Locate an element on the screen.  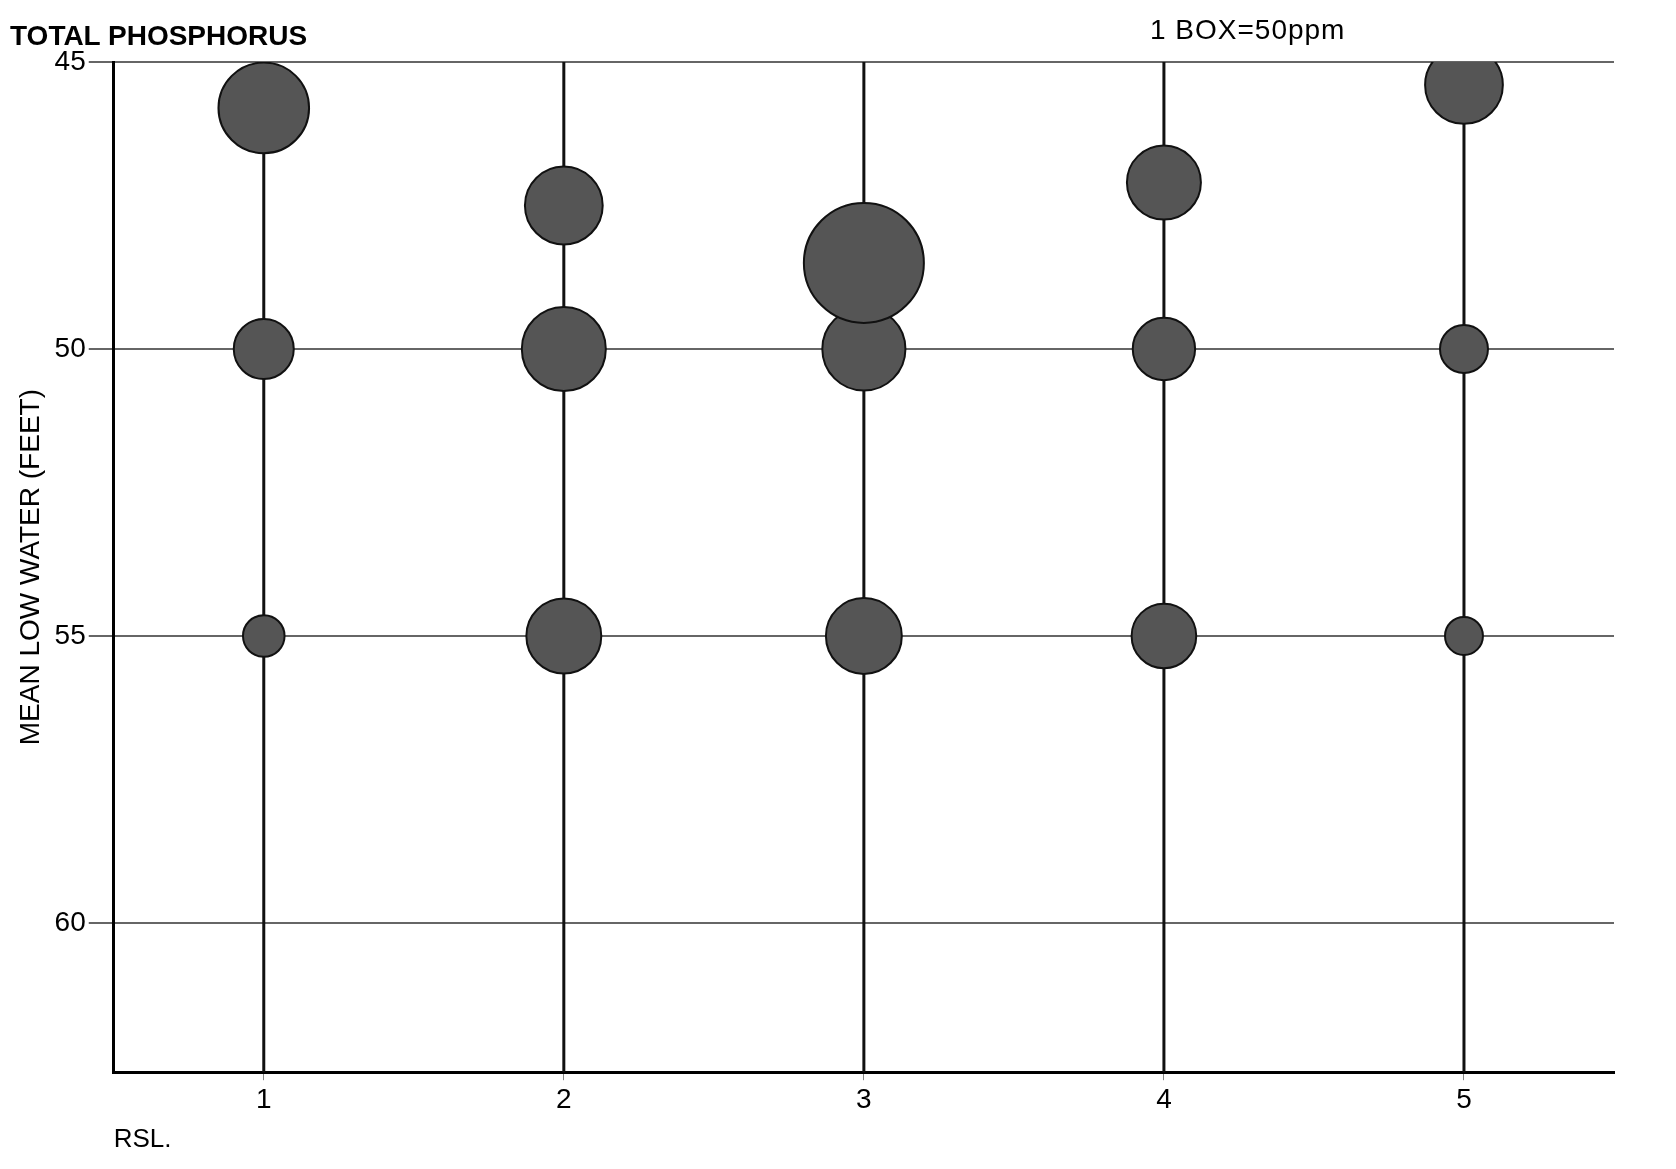
x-axis-title: RSL. is located at coordinates (142, 1137).